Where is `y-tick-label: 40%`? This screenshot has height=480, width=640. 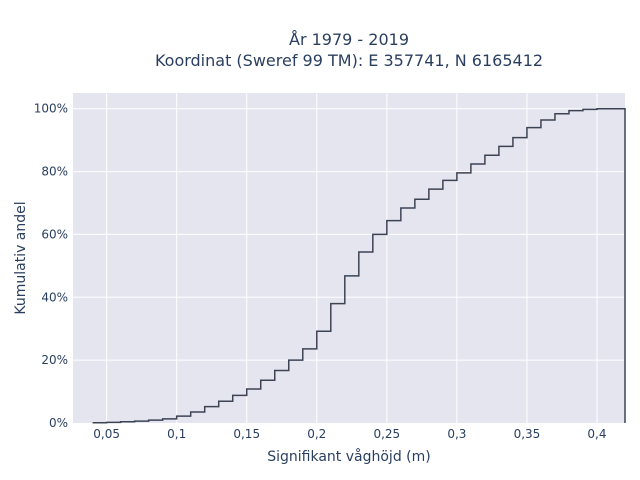 y-tick-label: 40% is located at coordinates (54, 297).